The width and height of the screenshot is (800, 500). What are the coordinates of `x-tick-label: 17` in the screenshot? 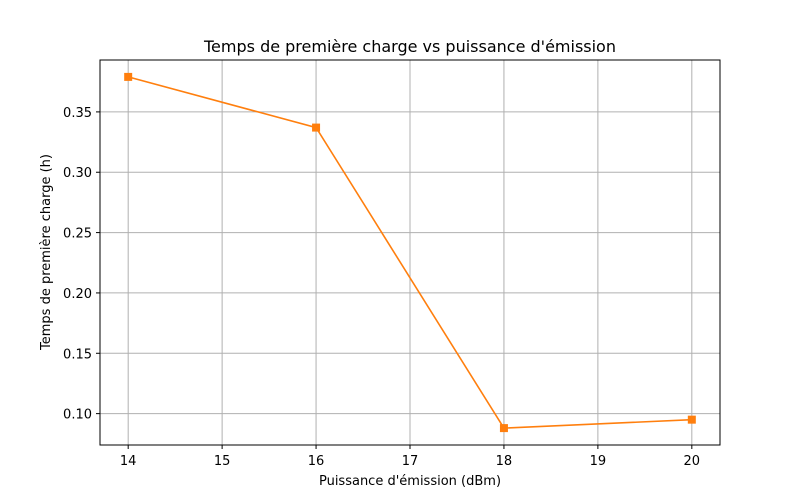 It's located at (410, 461).